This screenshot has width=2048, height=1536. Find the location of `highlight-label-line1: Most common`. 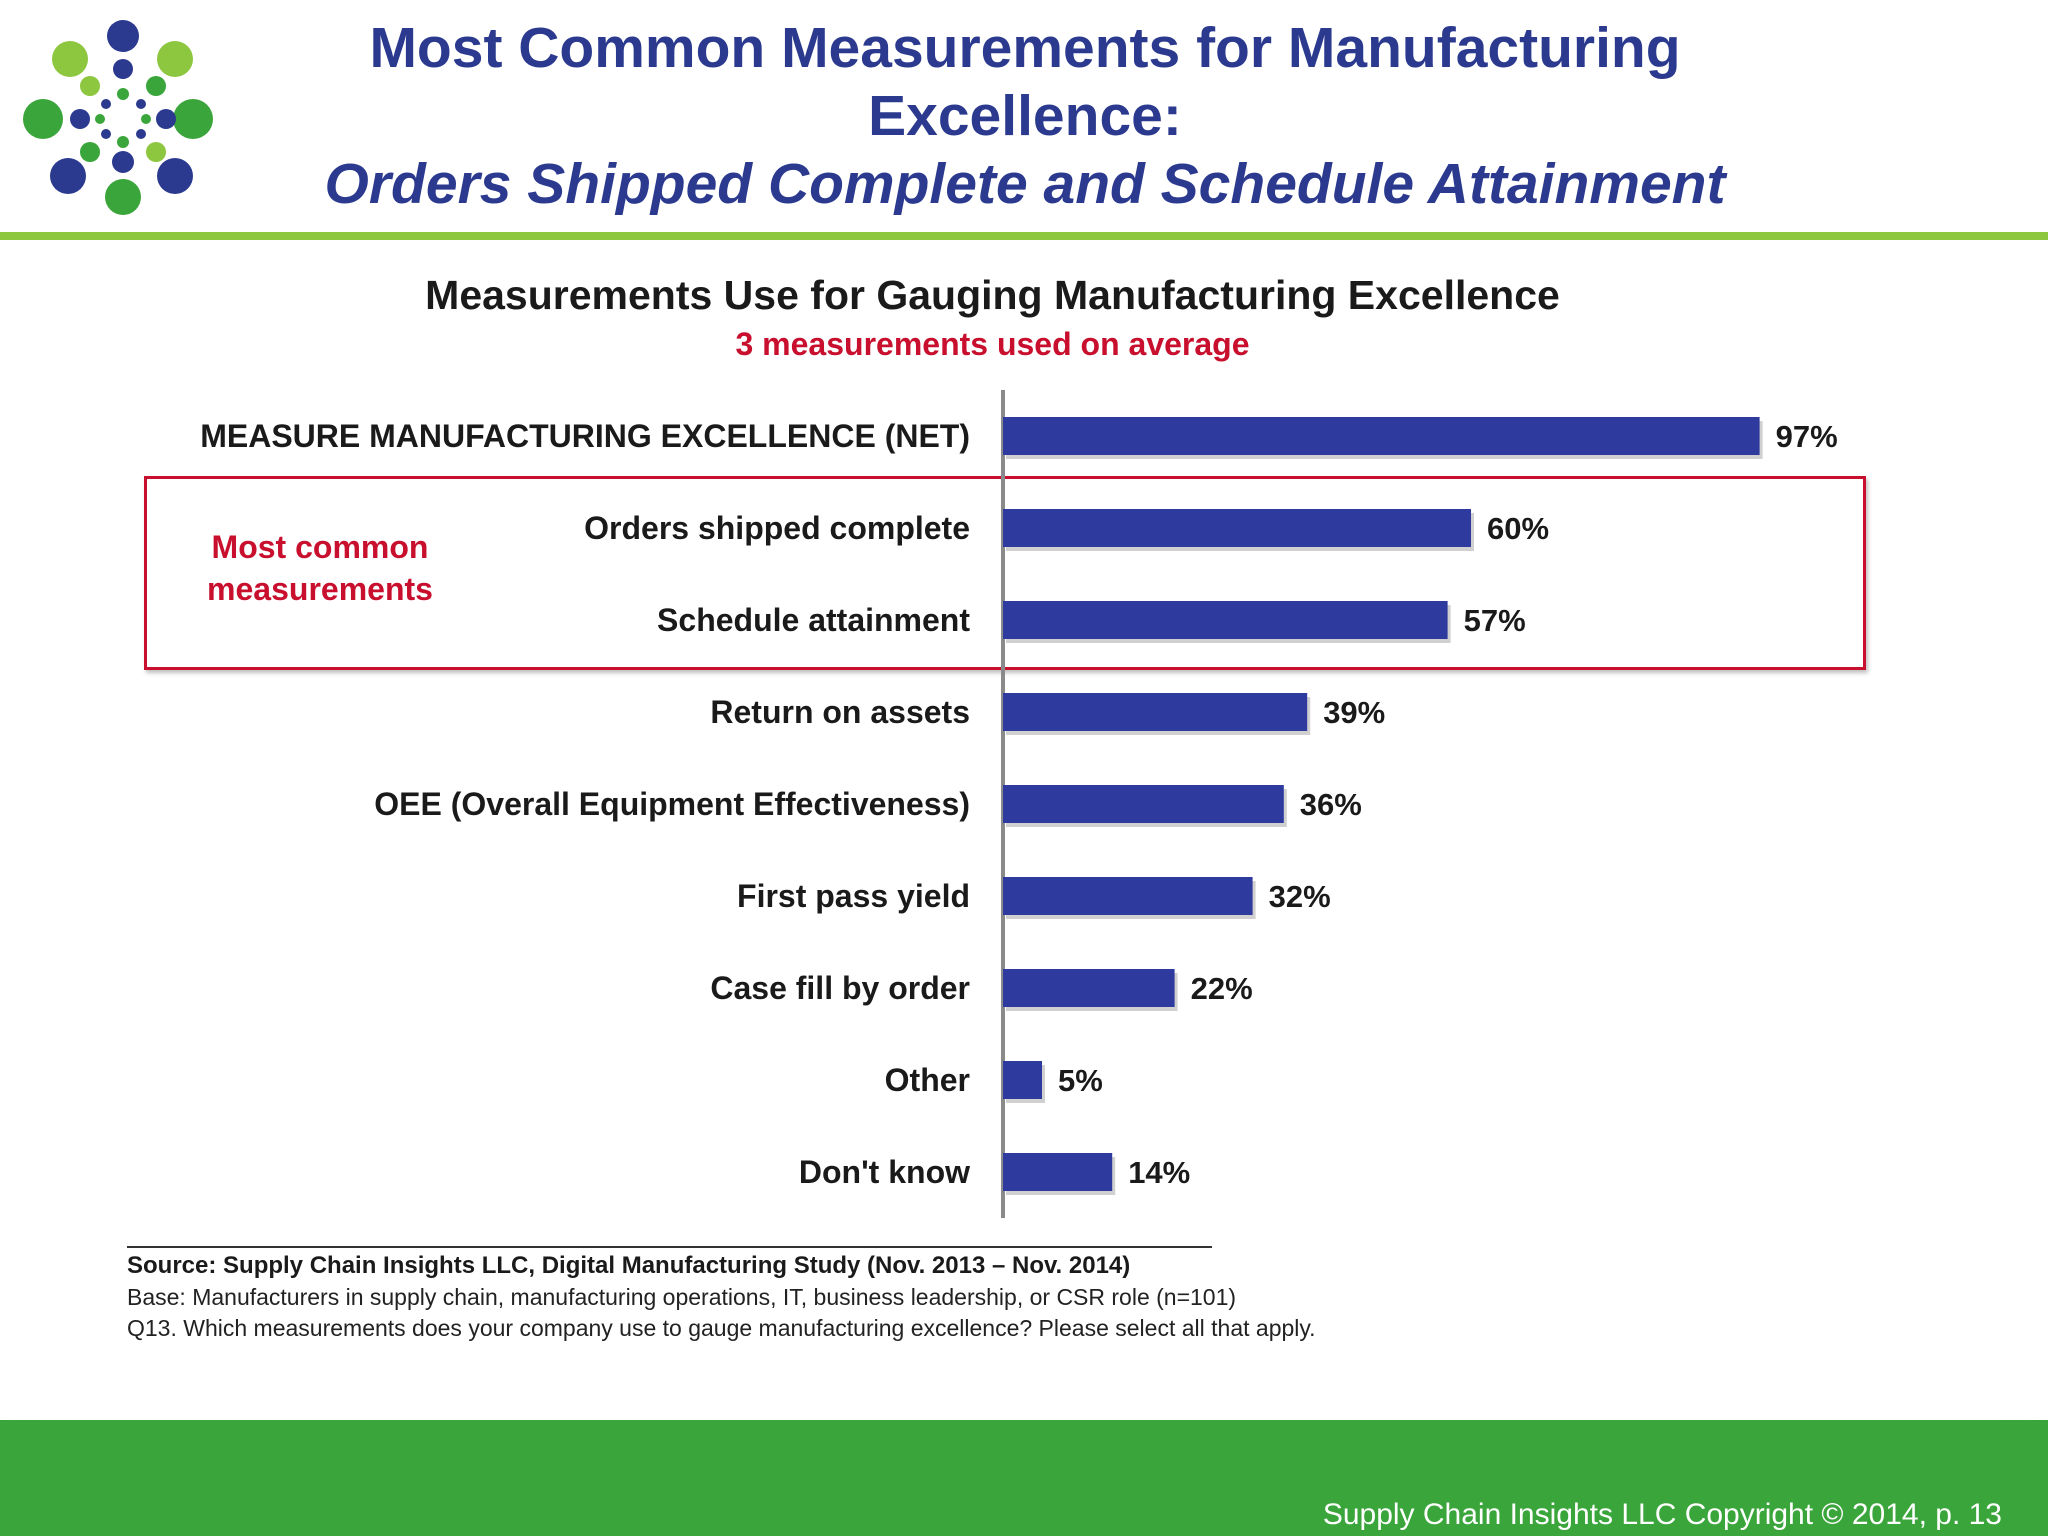

highlight-label-line1: Most common is located at coordinates (320, 547).